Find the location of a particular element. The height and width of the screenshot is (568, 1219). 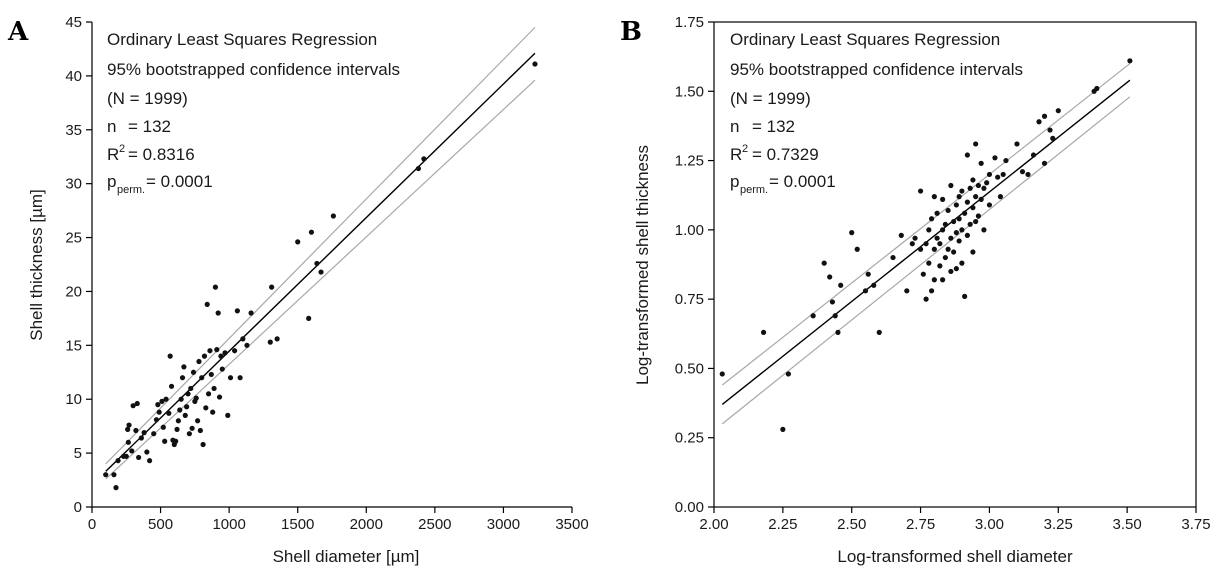

panel-a-y-tick-label: 5 is located at coordinates (78, 453).